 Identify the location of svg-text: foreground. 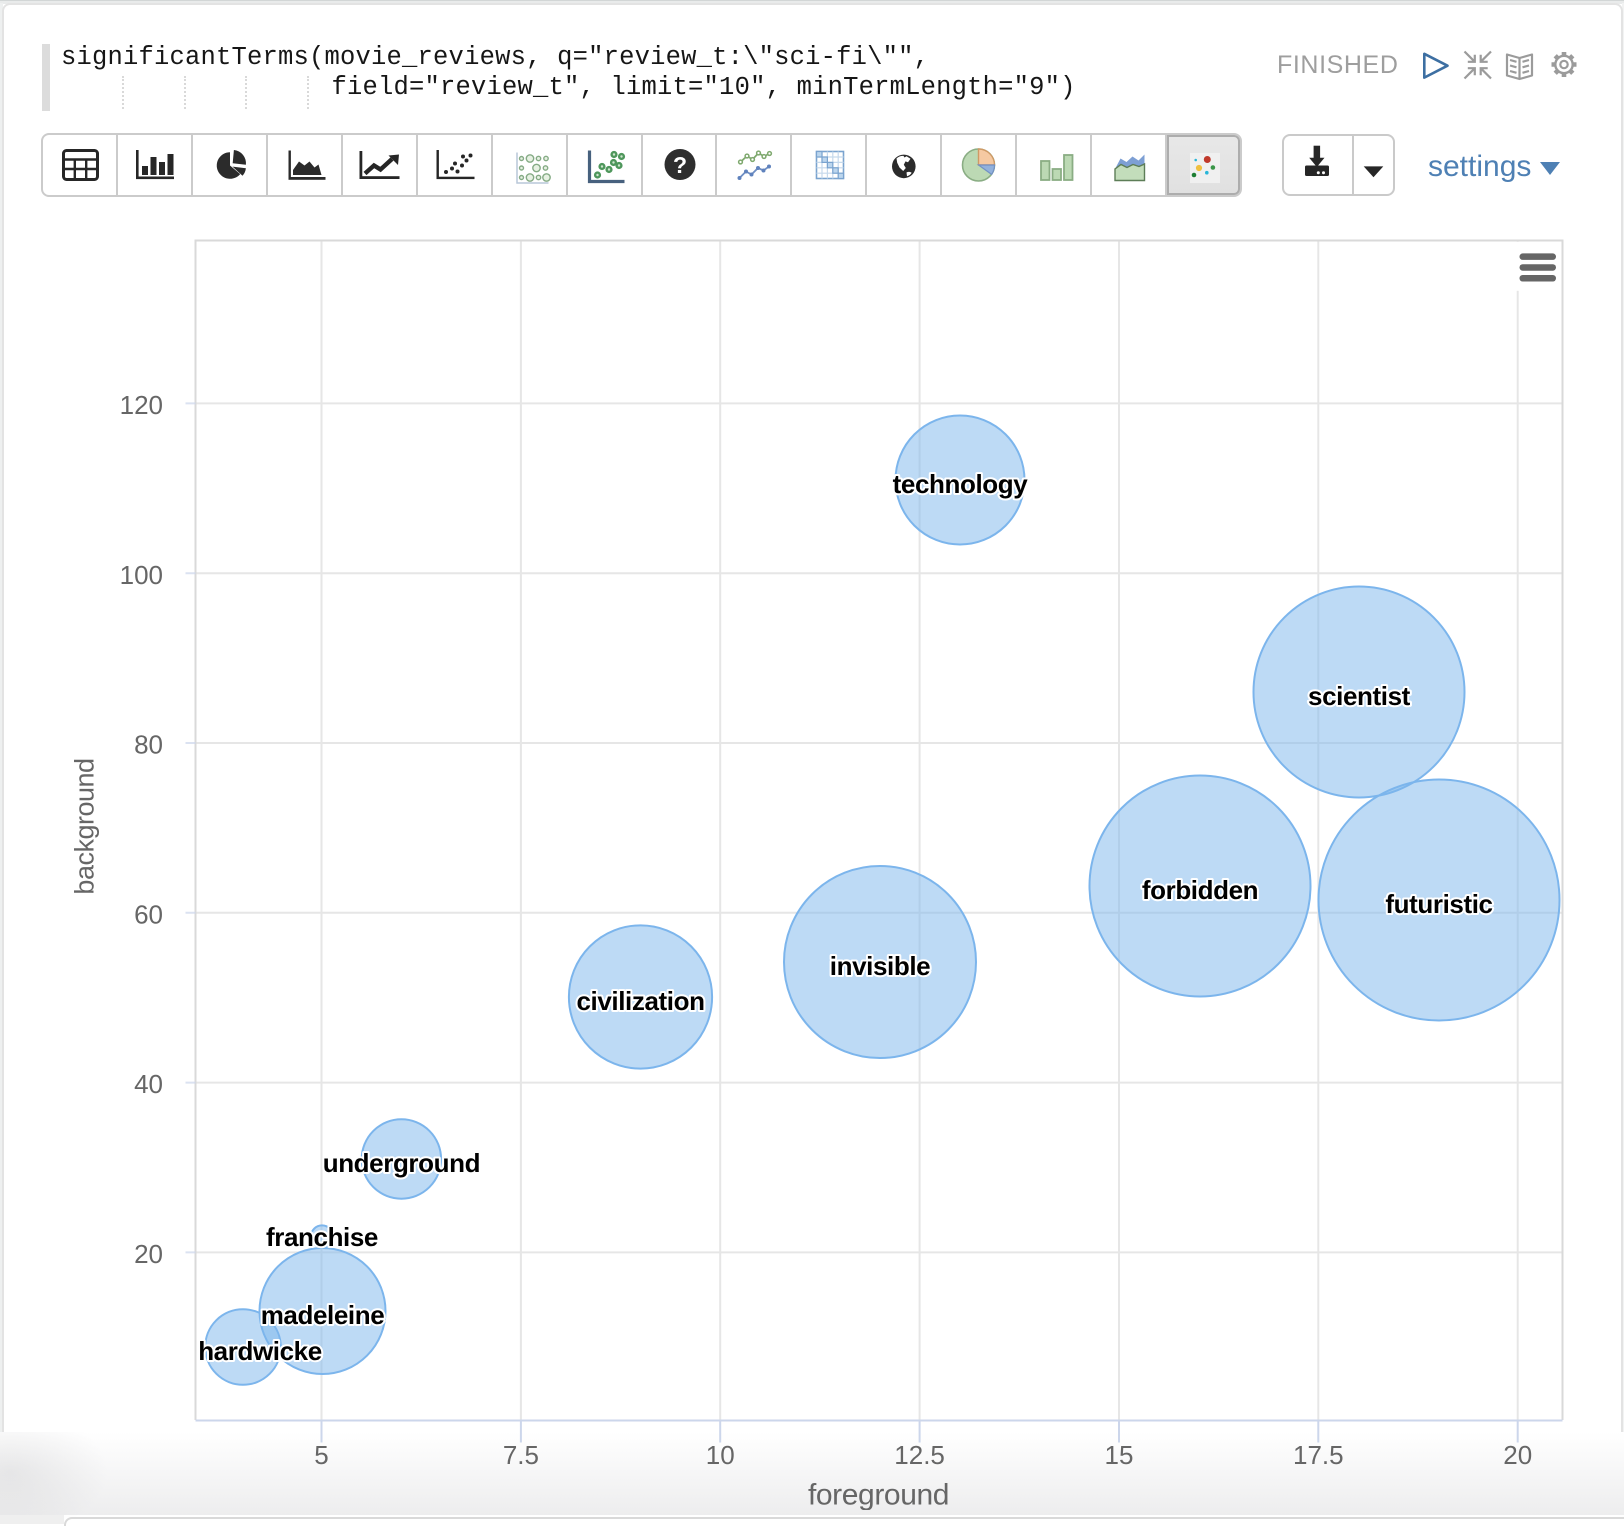
(878, 1495).